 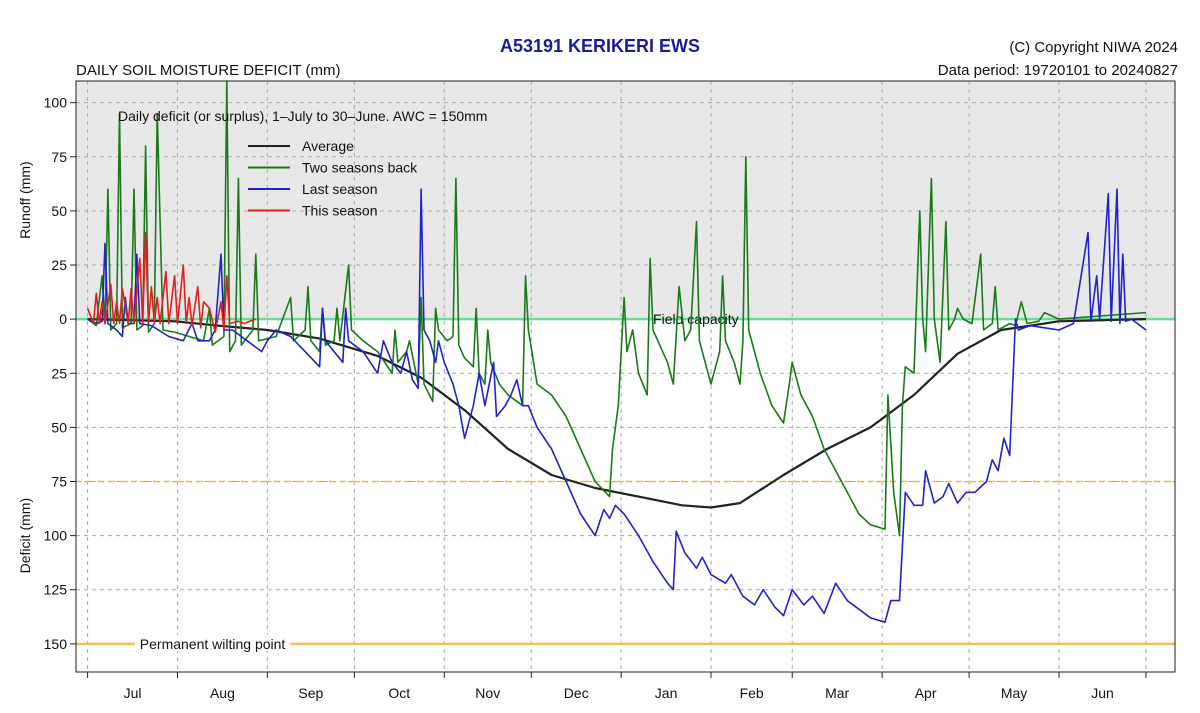 What do you see at coordinates (133, 693) in the screenshot?
I see `x-tick-label: Jul` at bounding box center [133, 693].